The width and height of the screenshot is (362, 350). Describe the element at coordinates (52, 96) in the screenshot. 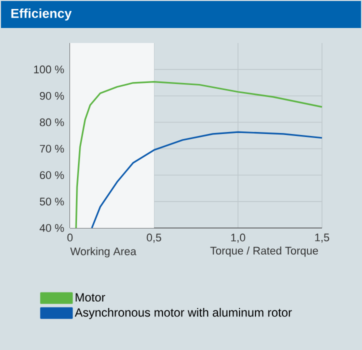

I see `y-tick-label: 90 %` at that location.